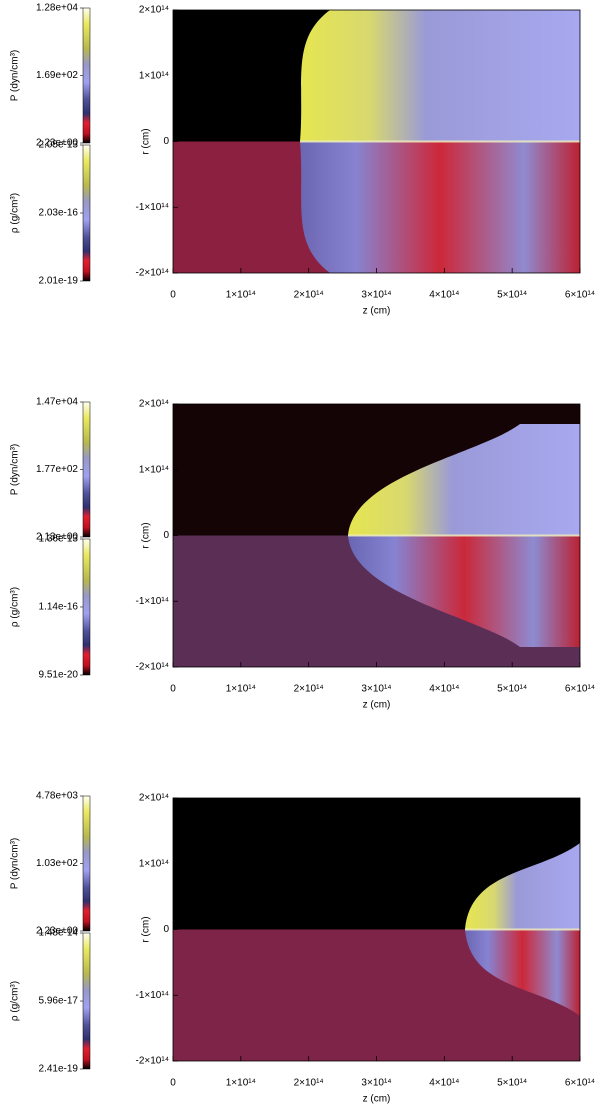  I want to click on colorbar-tick-label: 1.14e-16, so click(59, 607).